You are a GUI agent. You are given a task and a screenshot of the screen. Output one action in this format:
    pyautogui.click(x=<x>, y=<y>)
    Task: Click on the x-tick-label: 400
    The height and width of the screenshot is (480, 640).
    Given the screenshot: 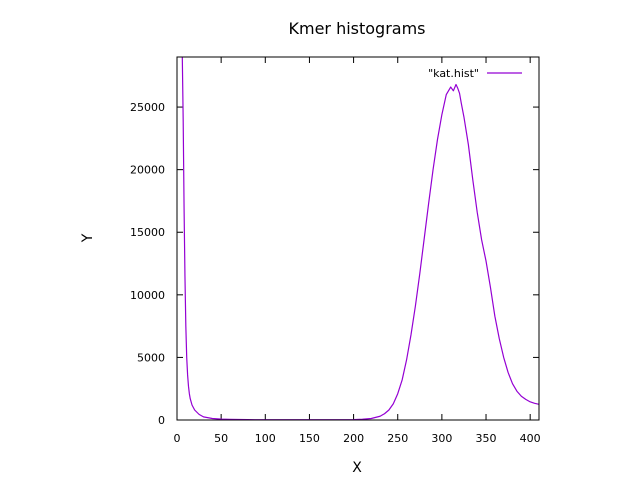 What is the action you would take?
    pyautogui.click(x=530, y=438)
    